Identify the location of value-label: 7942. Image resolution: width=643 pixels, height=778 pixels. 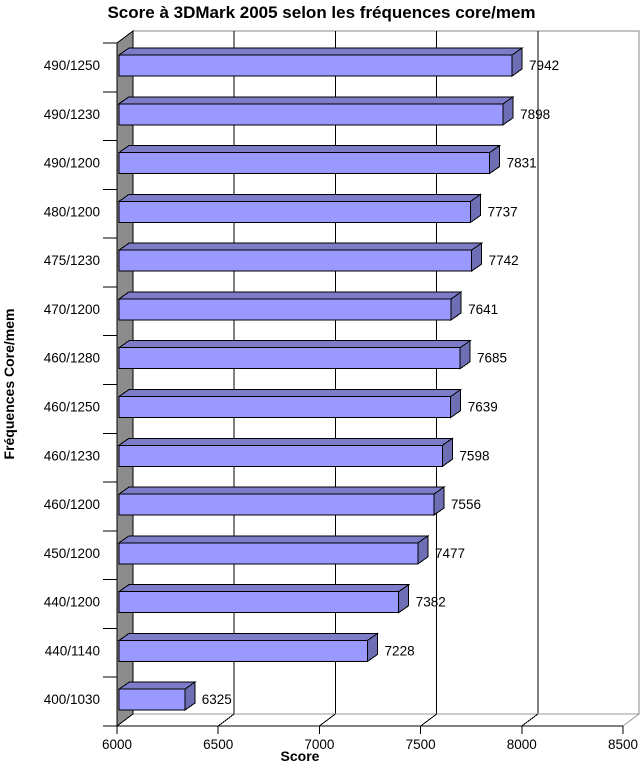
(544, 65).